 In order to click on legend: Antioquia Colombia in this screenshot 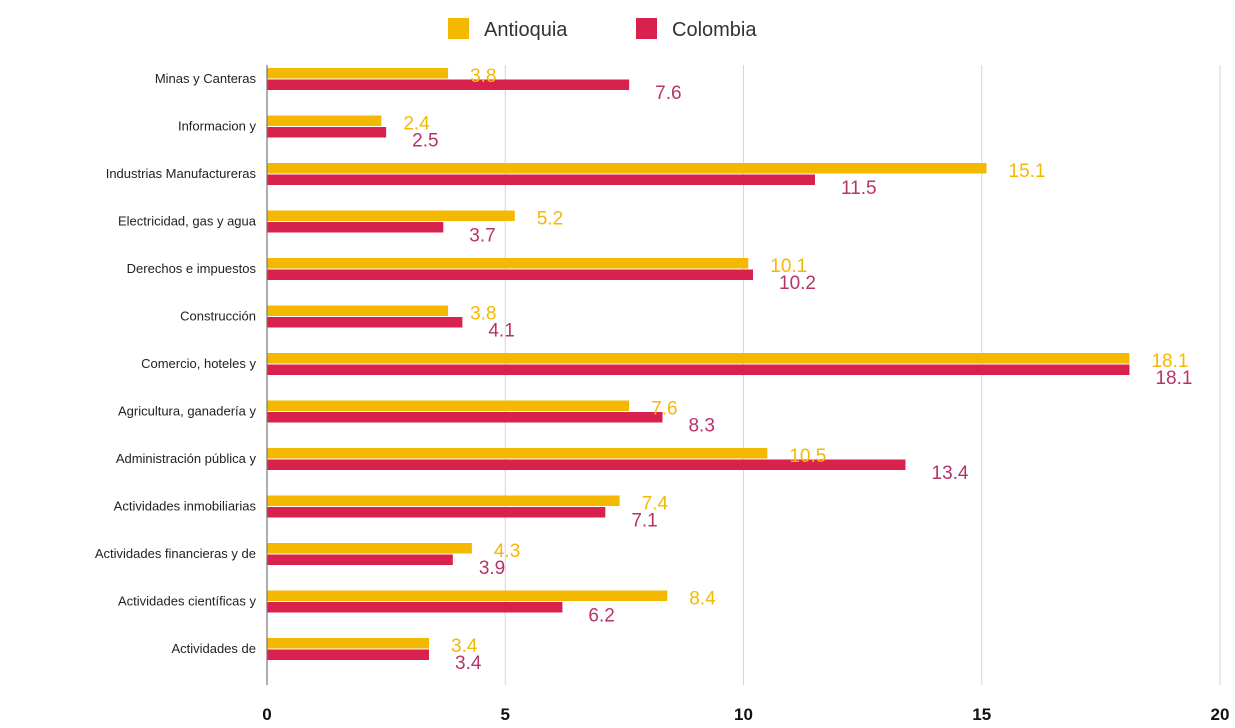, I will do `click(602, 29)`.